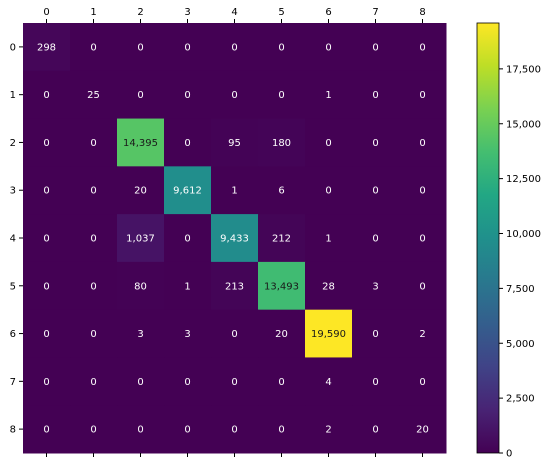 This screenshot has width=550, height=475. I want to click on cell-value-2-5: 180, so click(281, 143).